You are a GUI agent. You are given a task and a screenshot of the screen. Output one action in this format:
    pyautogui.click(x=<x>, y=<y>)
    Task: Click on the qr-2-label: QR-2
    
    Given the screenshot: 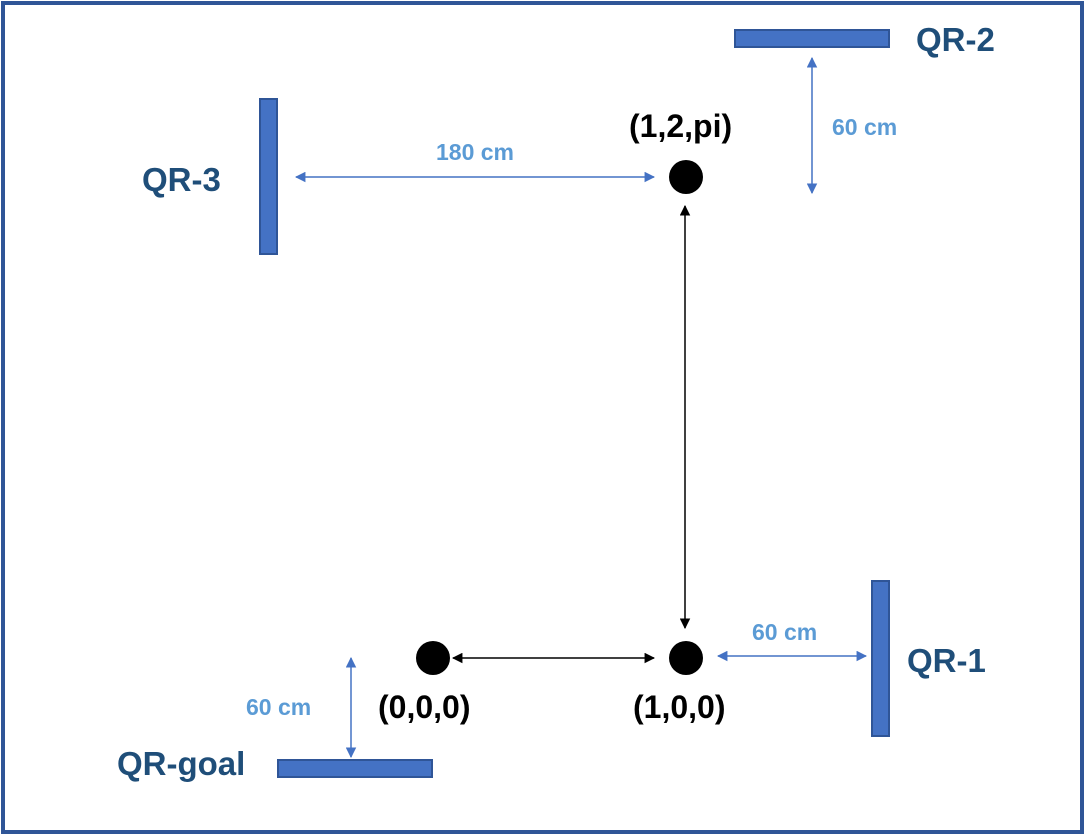 What is the action you would take?
    pyautogui.click(x=955, y=39)
    